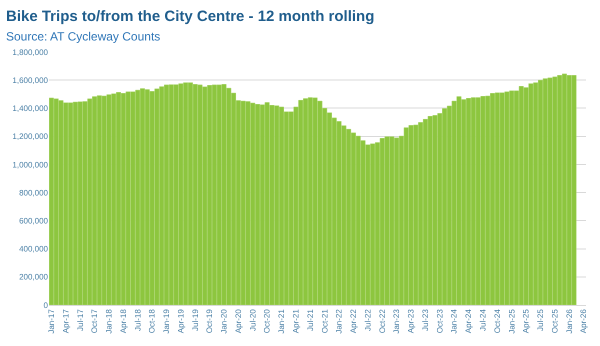  What do you see at coordinates (569, 321) in the screenshot?
I see `x-tick-label: Jan-26` at bounding box center [569, 321].